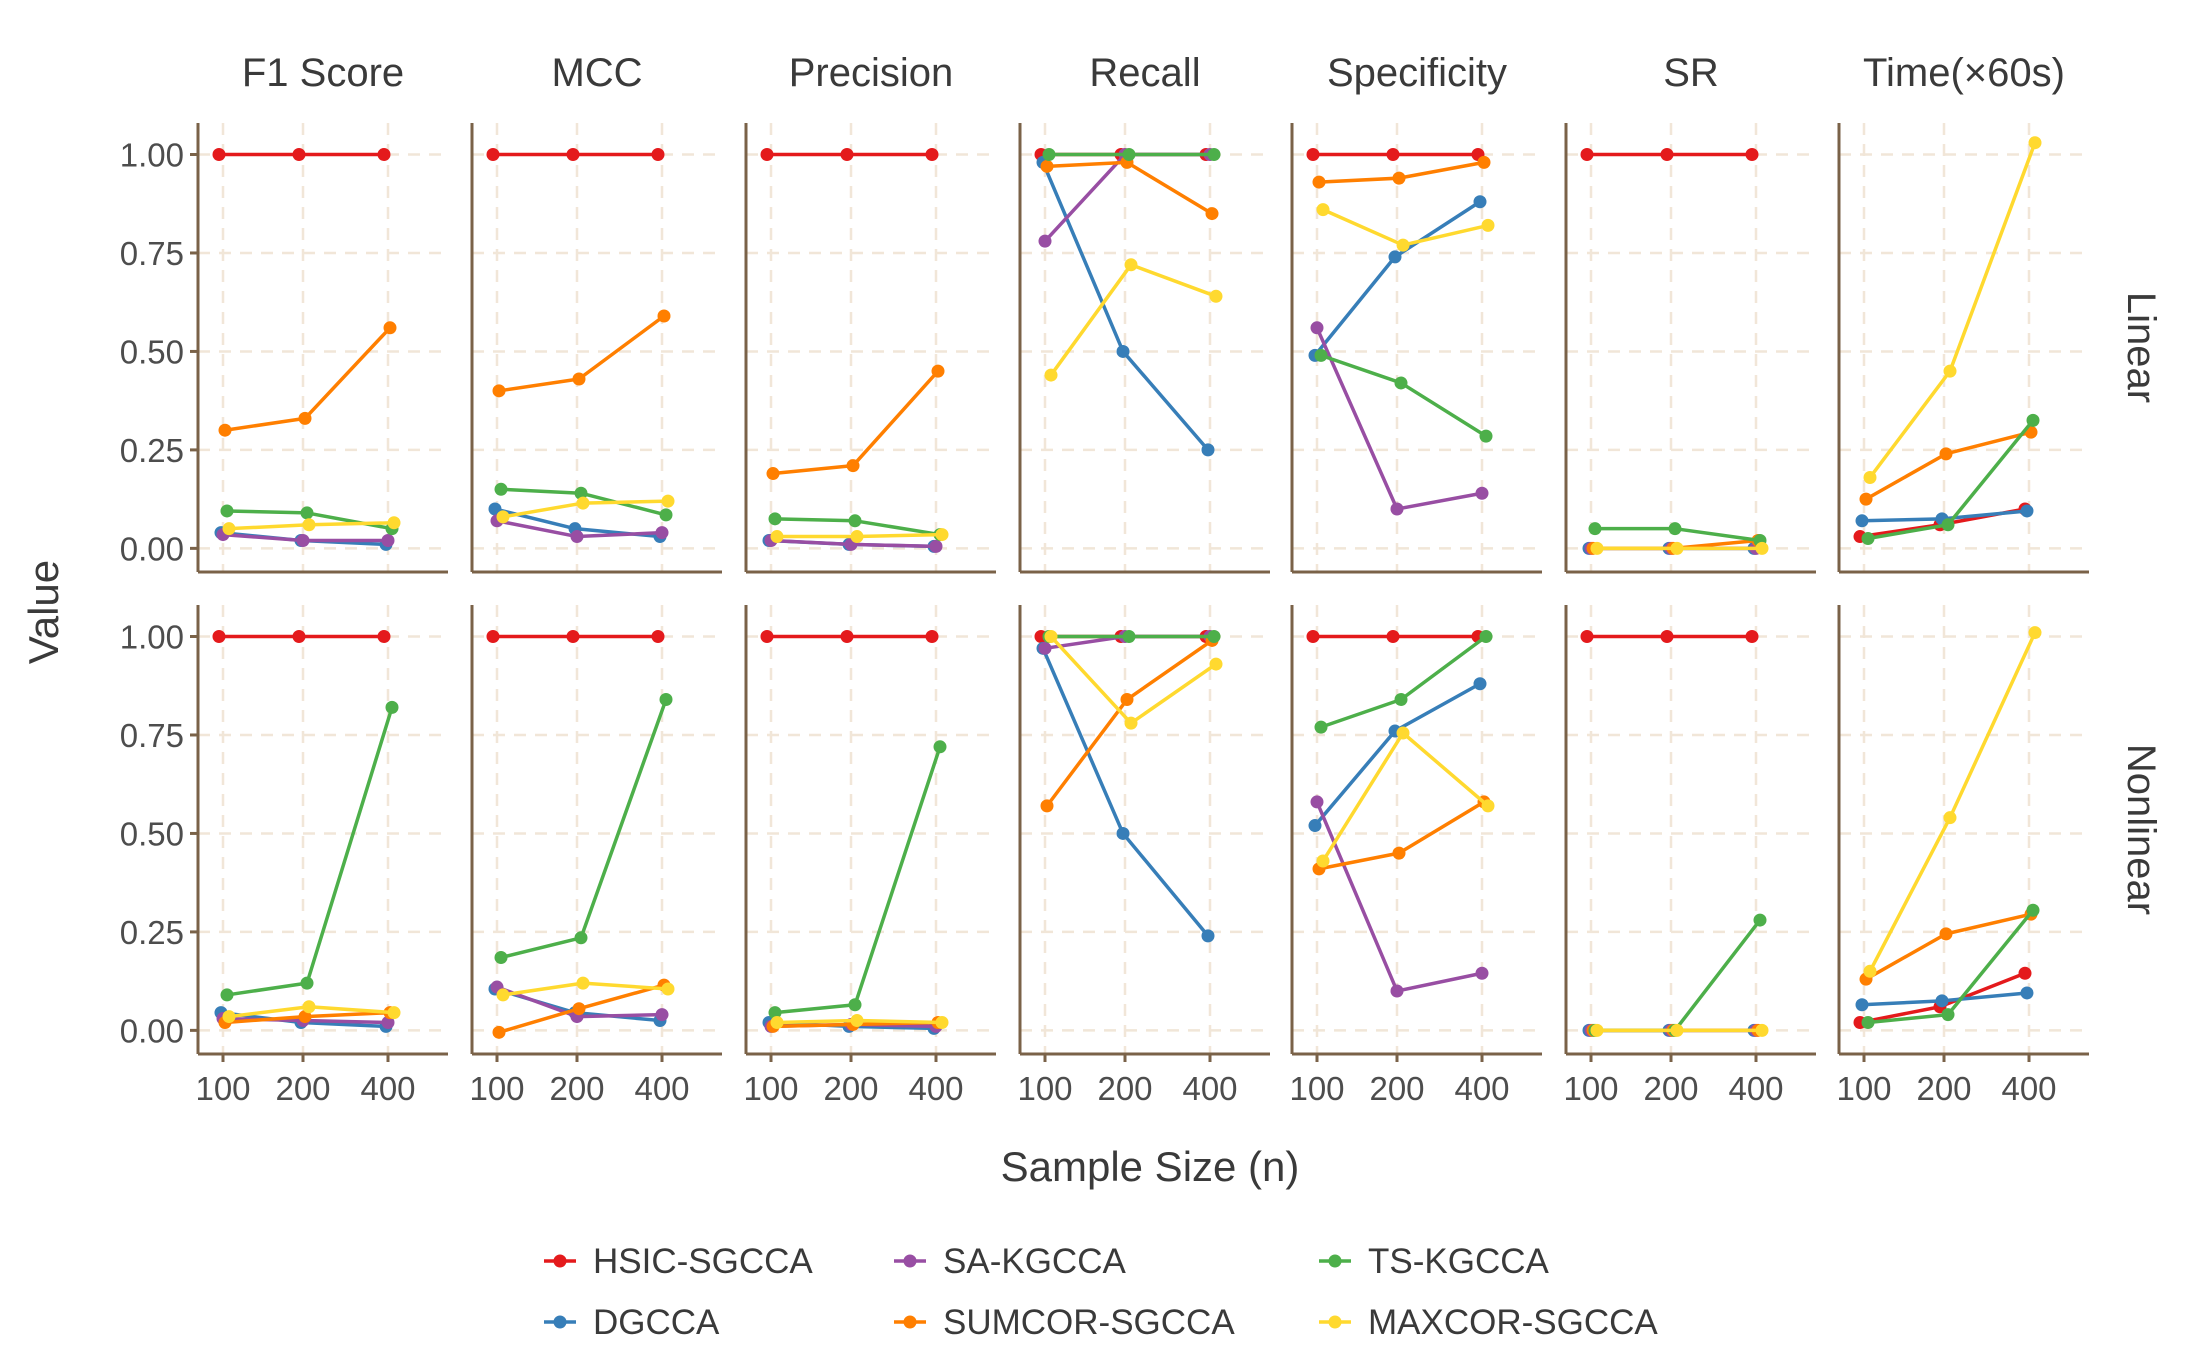 The width and height of the screenshot is (2187, 1355). I want to click on y-tick-label: 0.75, so click(152, 735).